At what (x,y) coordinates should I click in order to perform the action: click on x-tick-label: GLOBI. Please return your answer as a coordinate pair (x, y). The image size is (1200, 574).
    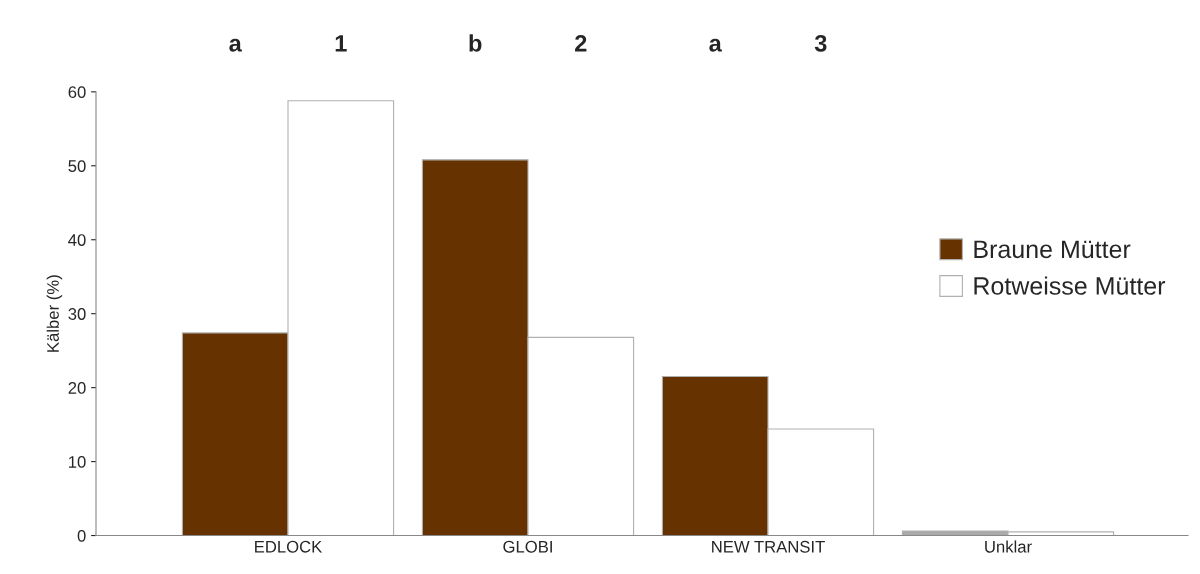
    Looking at the image, I should click on (527, 546).